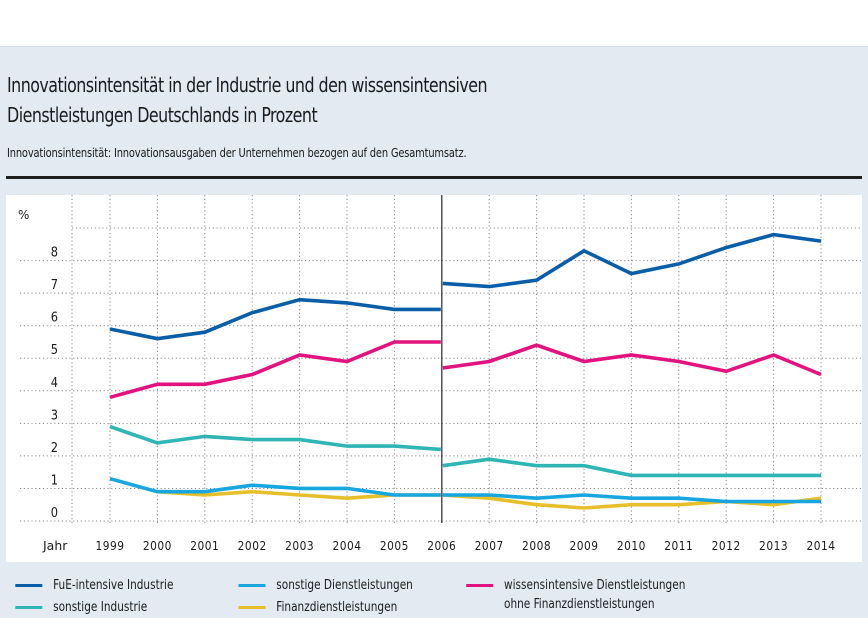 The image size is (868, 618). What do you see at coordinates (726, 545) in the screenshot?
I see `x-tick-label: 2012` at bounding box center [726, 545].